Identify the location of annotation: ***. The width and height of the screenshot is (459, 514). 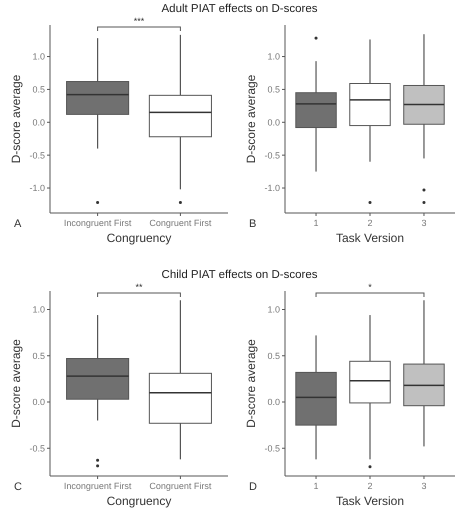
(139, 21).